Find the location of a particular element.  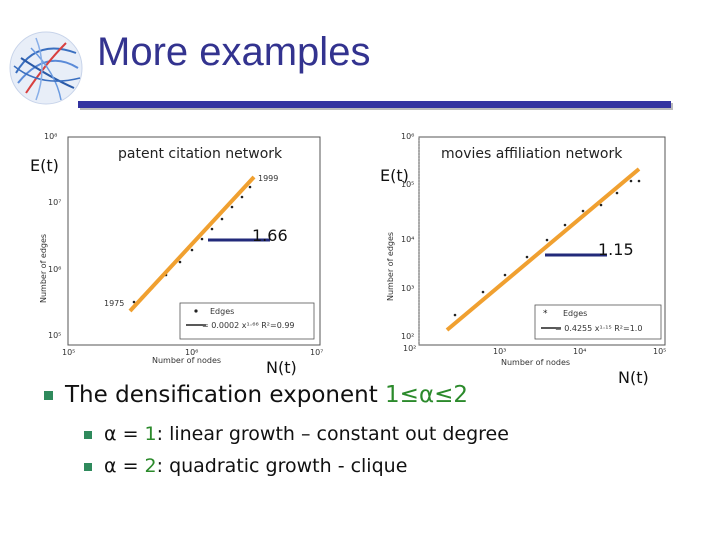

left-legend is located at coordinates (247, 321).